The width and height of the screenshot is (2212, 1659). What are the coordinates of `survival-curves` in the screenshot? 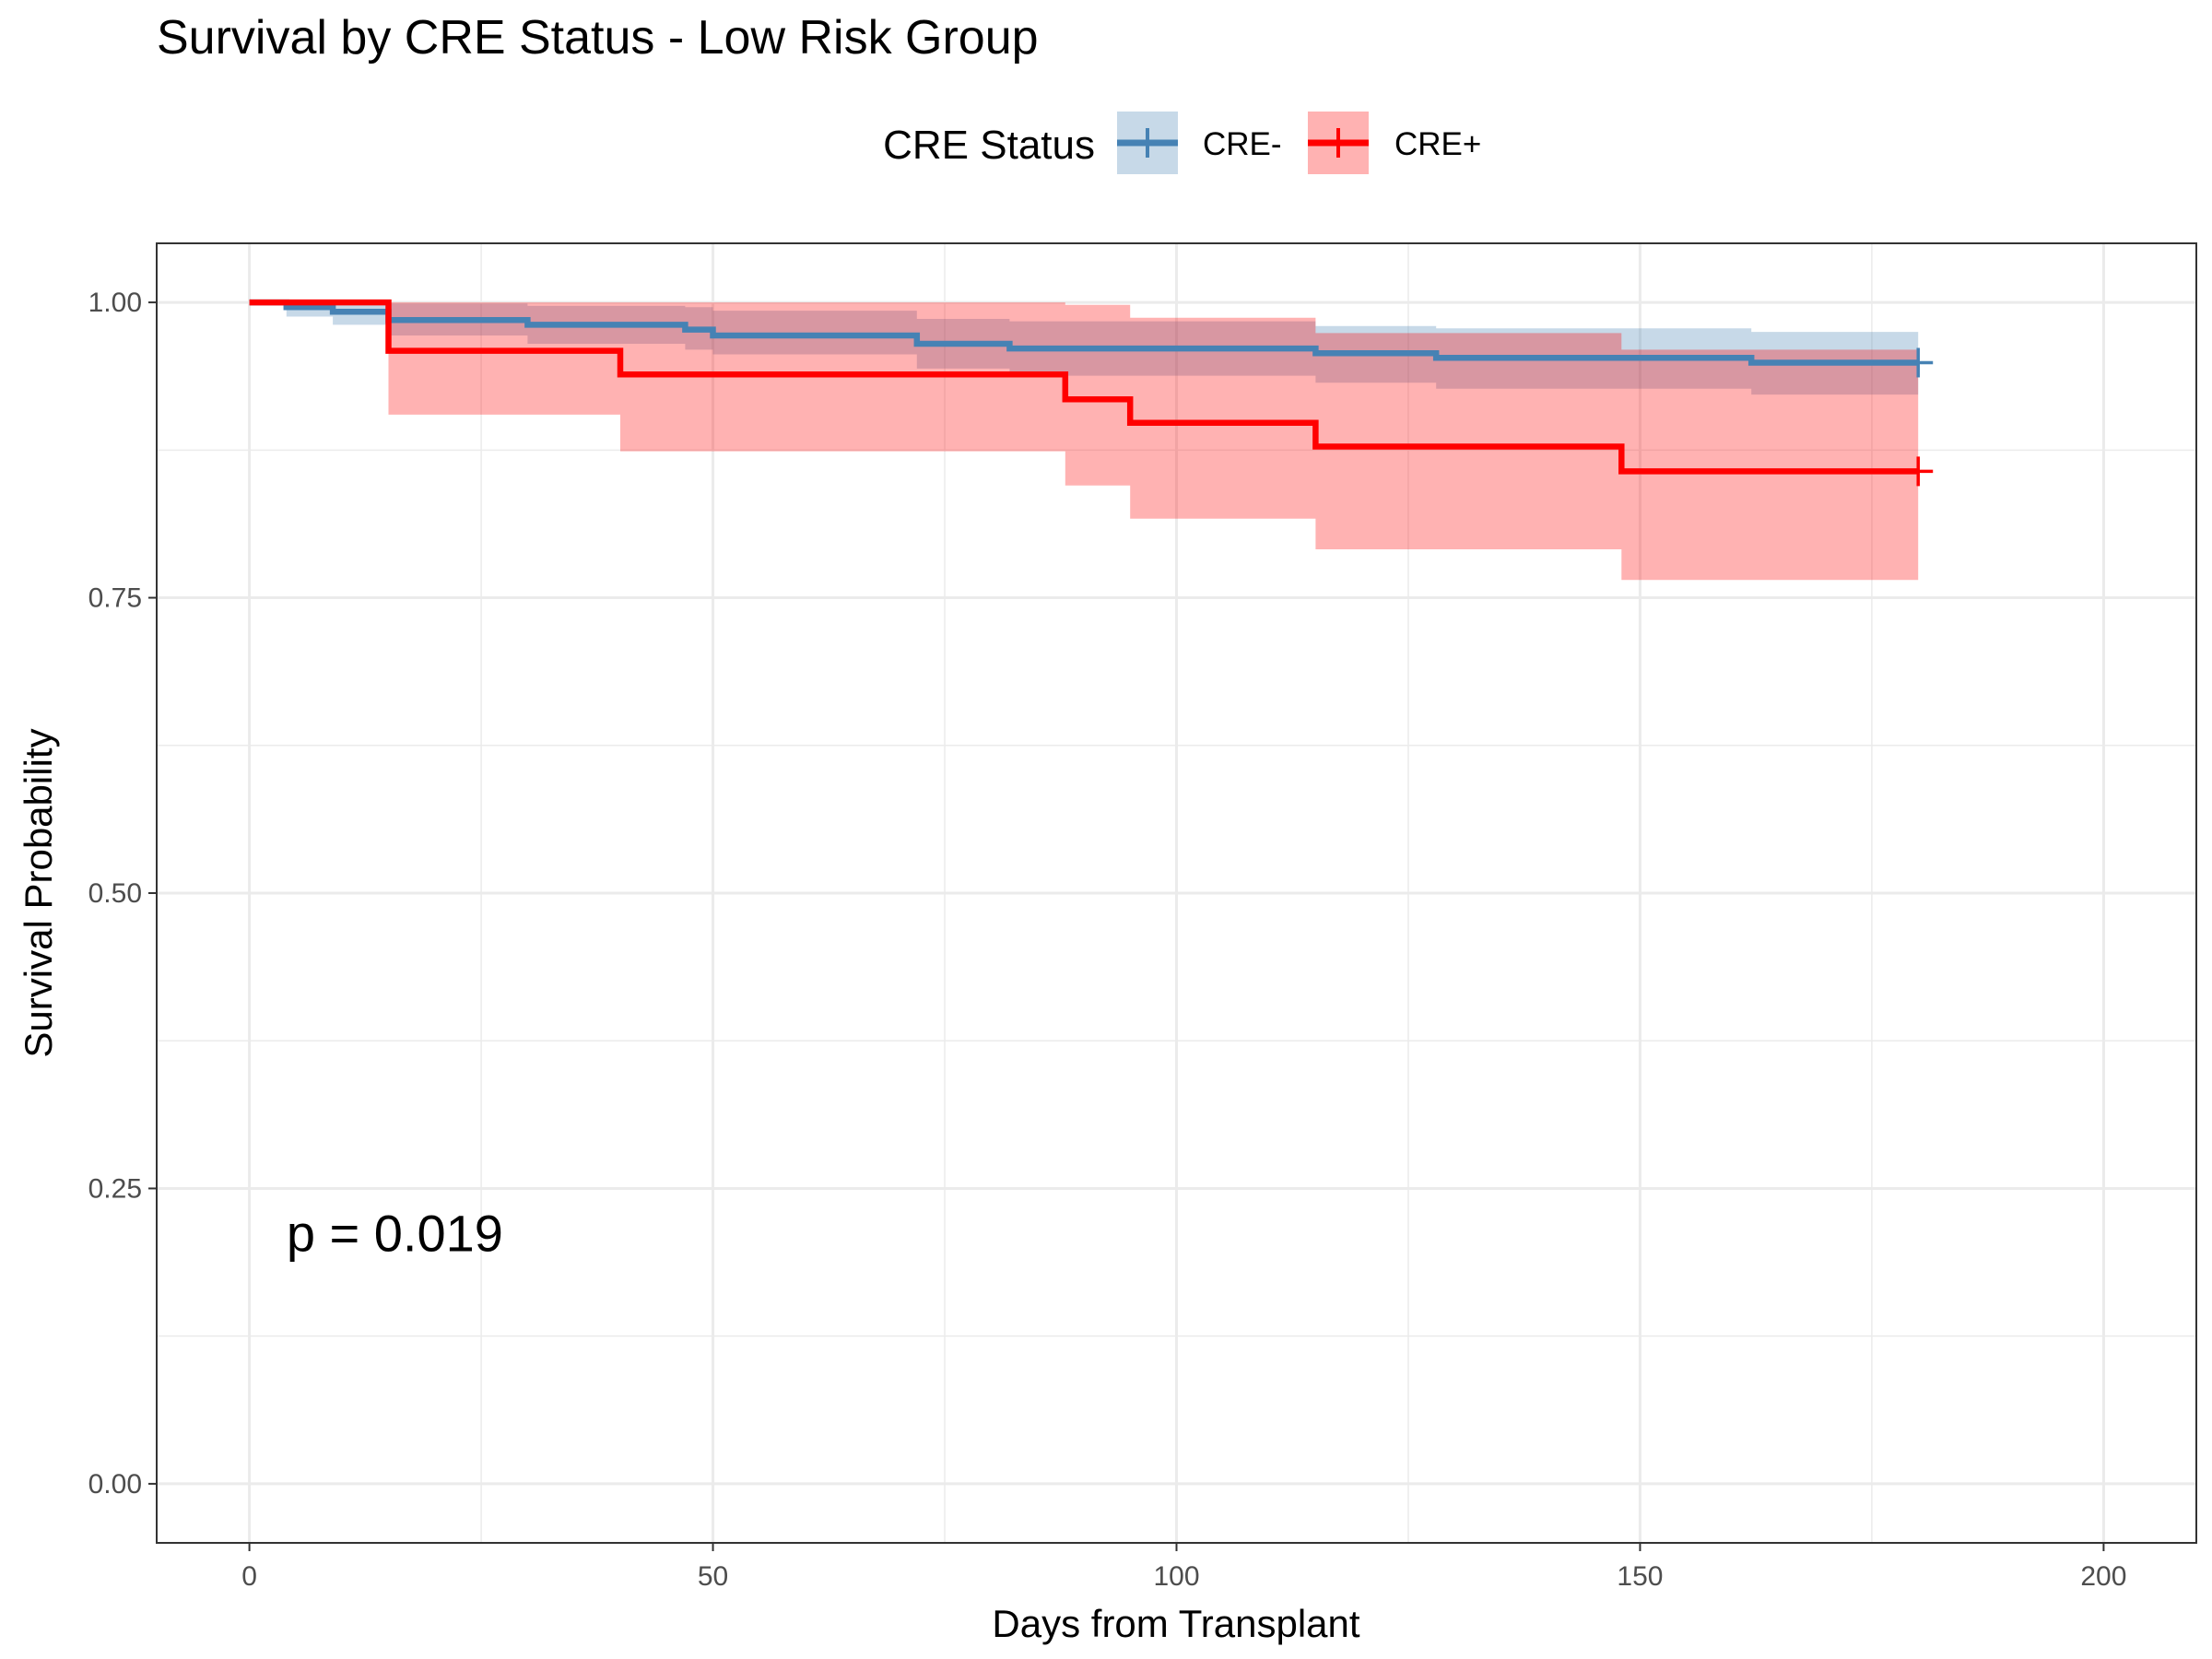 It's located at (1084, 387).